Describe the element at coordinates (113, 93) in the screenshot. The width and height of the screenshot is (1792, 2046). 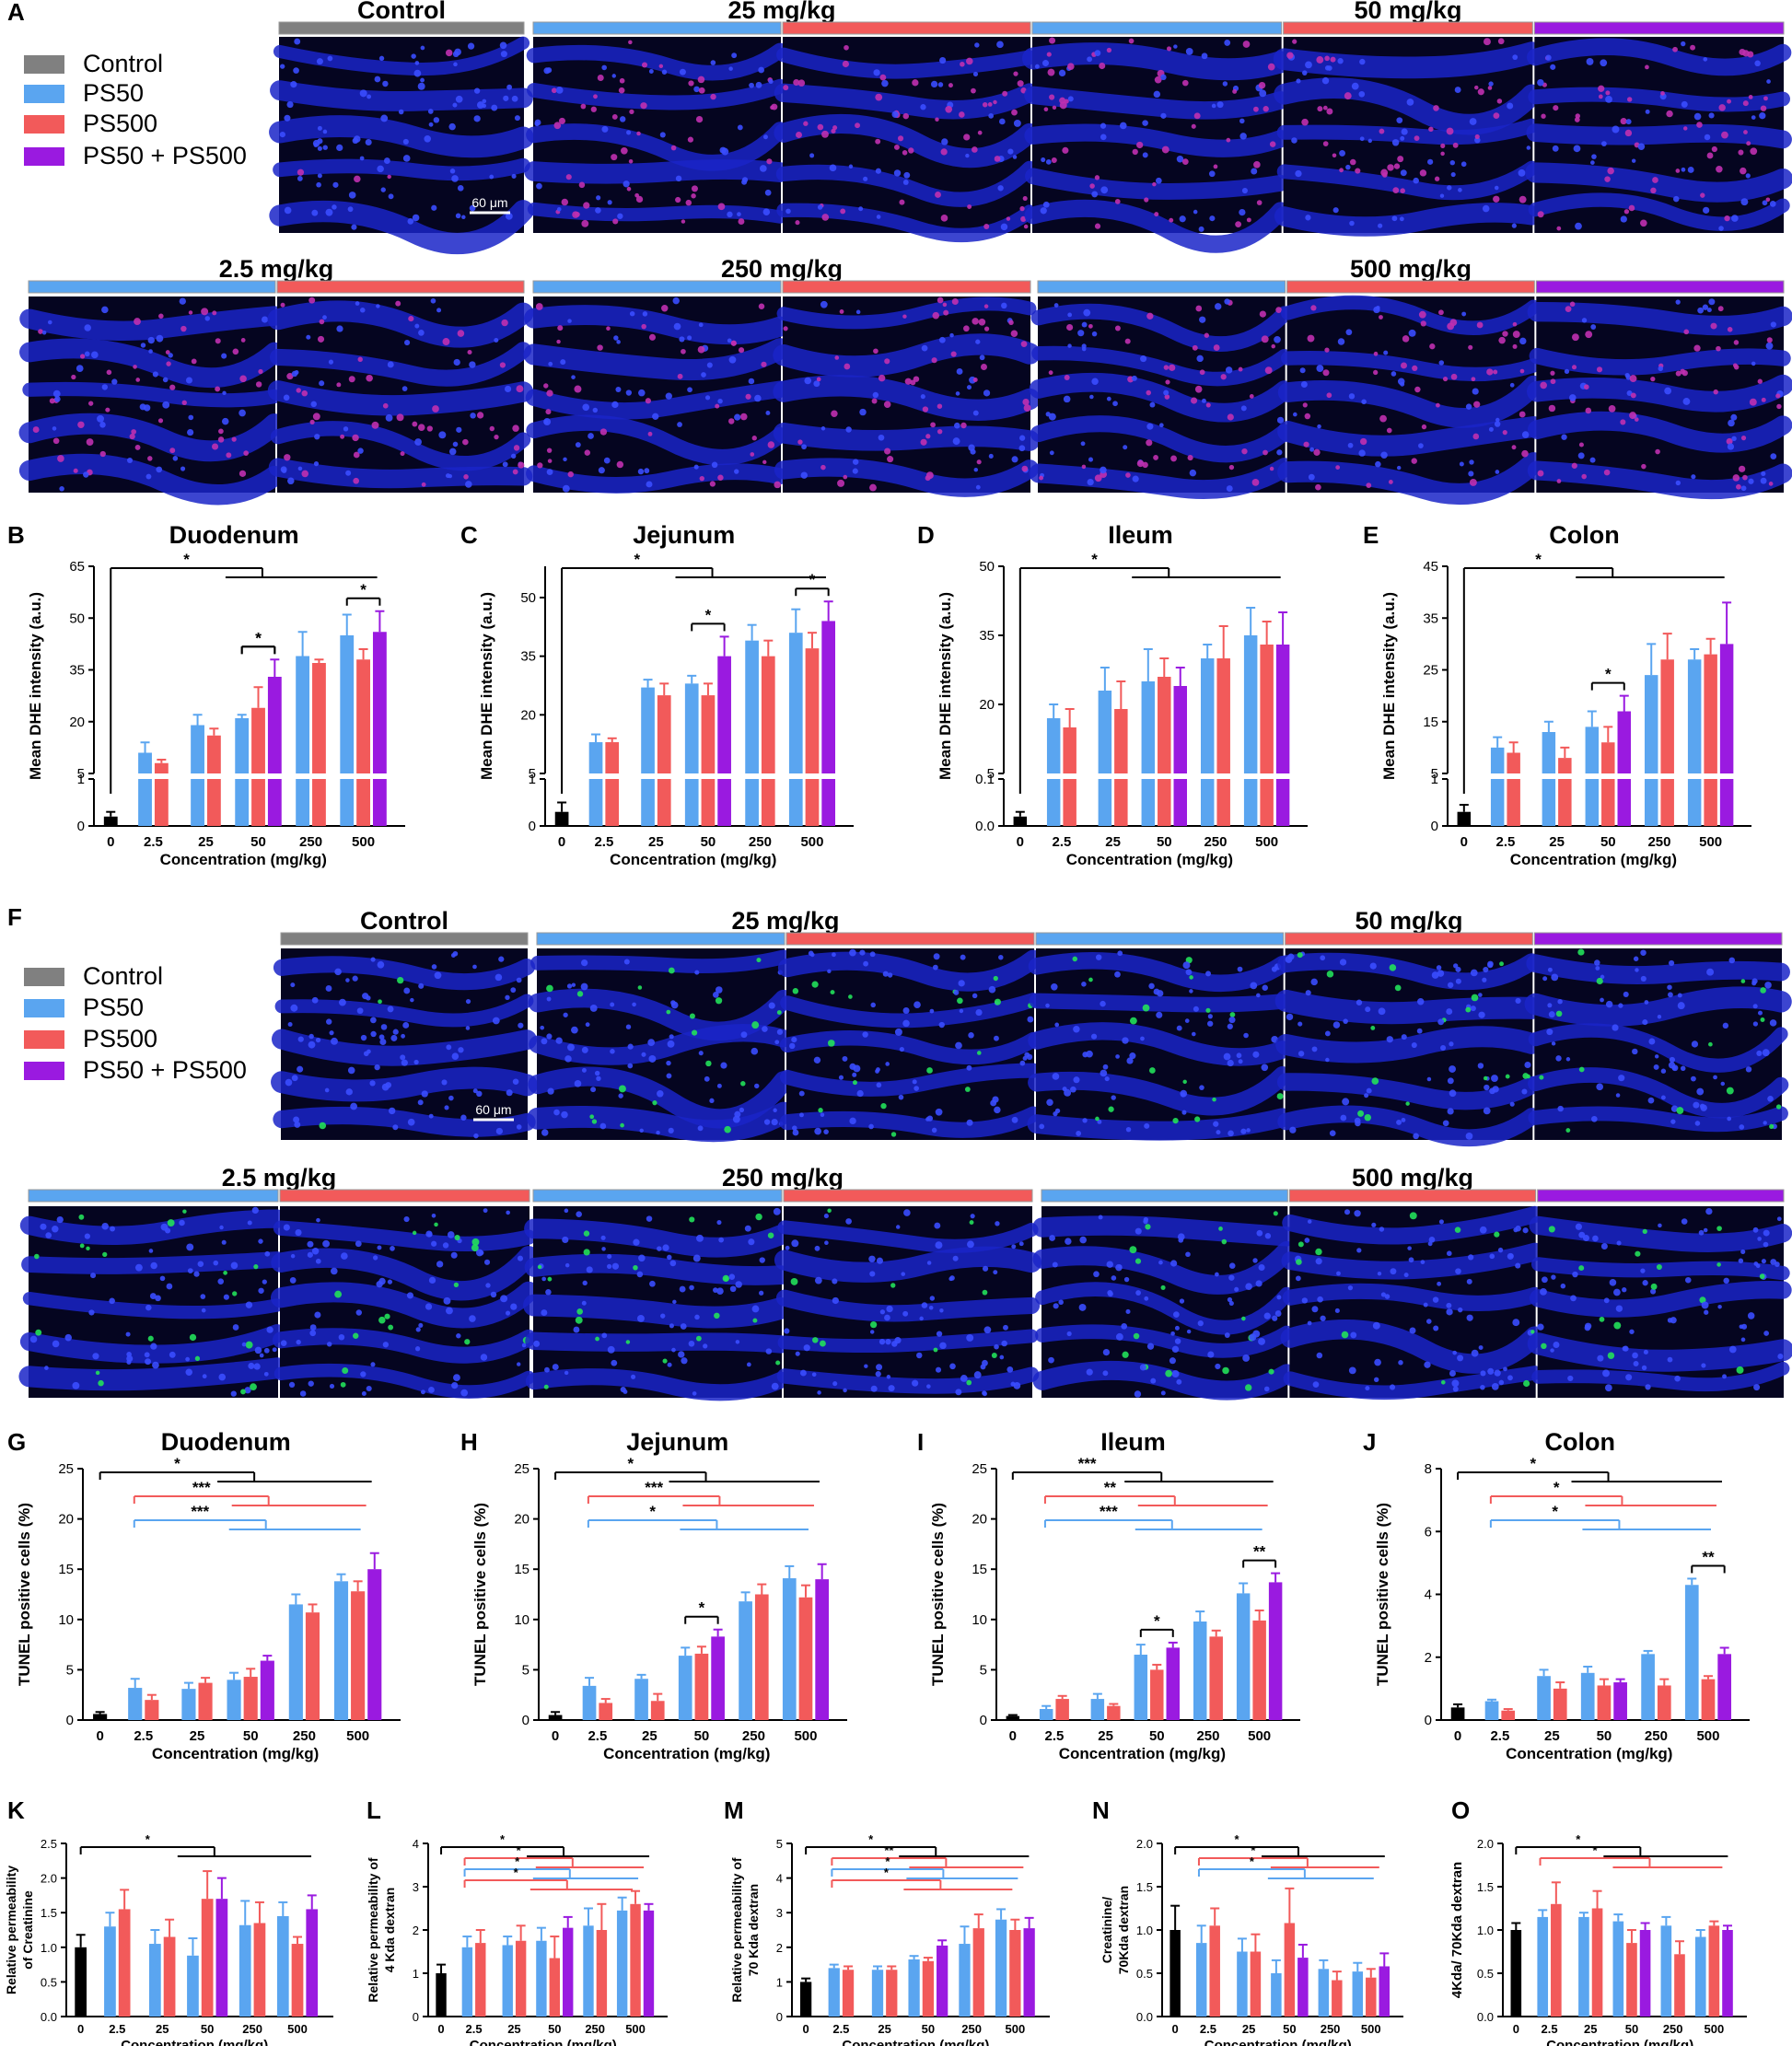
I see `legend-label: PS50` at that location.